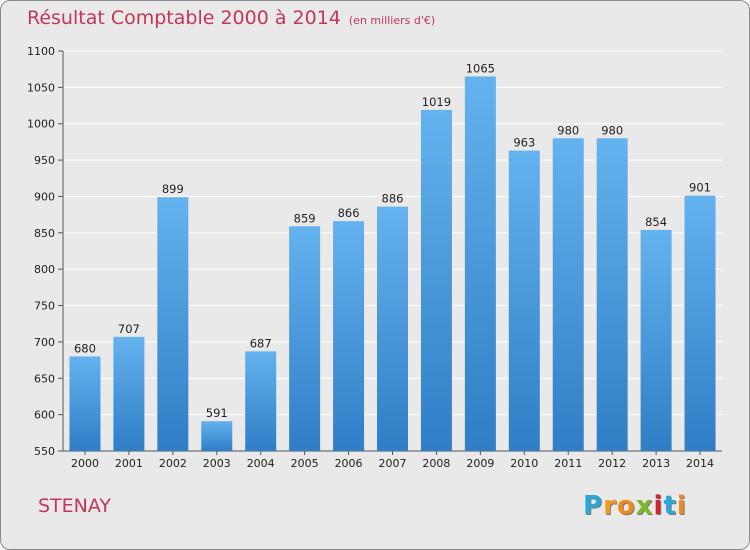 Image resolution: width=750 pixels, height=550 pixels. Describe the element at coordinates (41, 124) in the screenshot. I see `y-tick-label: 1000` at that location.